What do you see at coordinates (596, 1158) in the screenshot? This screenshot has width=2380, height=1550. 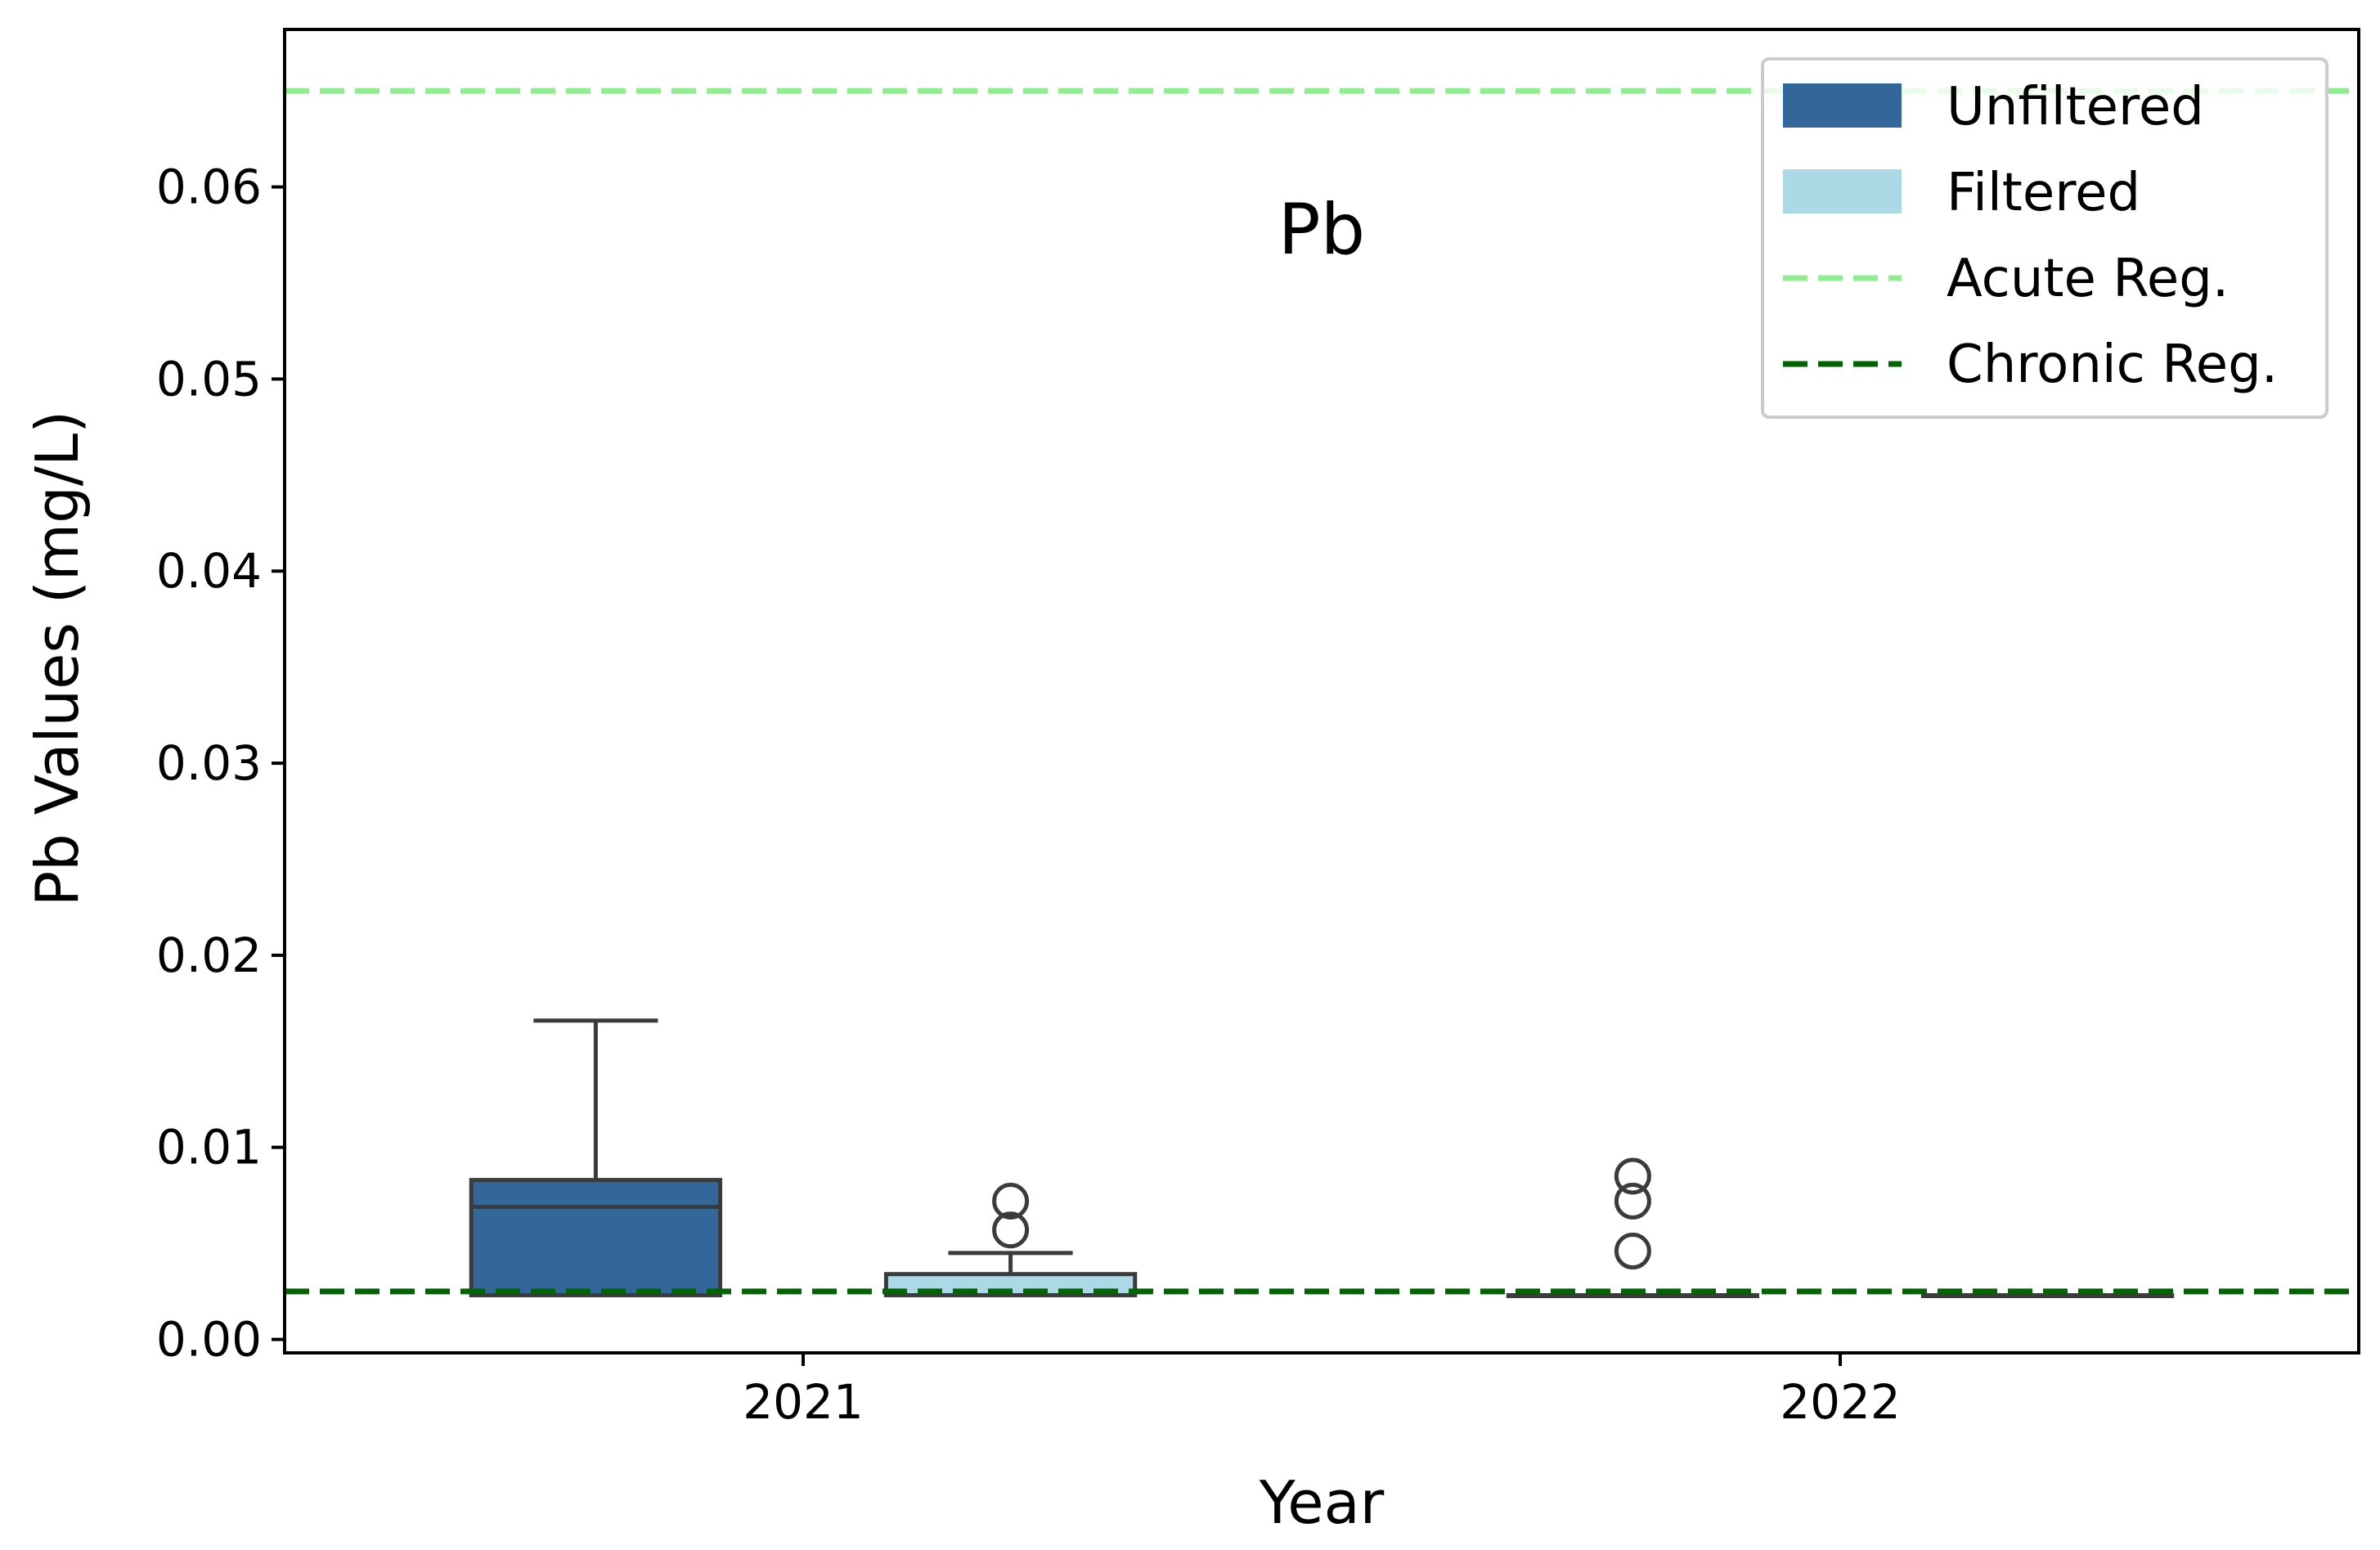 I see `box-2021-unfiltered` at bounding box center [596, 1158].